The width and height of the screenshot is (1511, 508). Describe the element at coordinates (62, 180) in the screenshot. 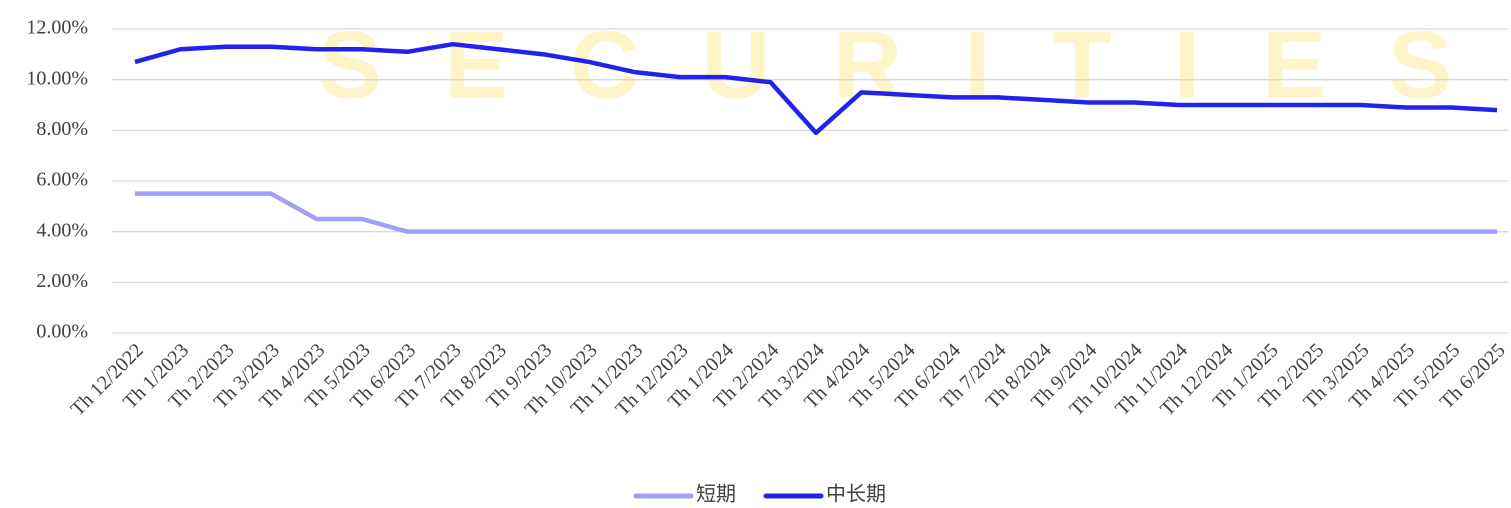

I see `y-tick-label: 6.00%` at that location.